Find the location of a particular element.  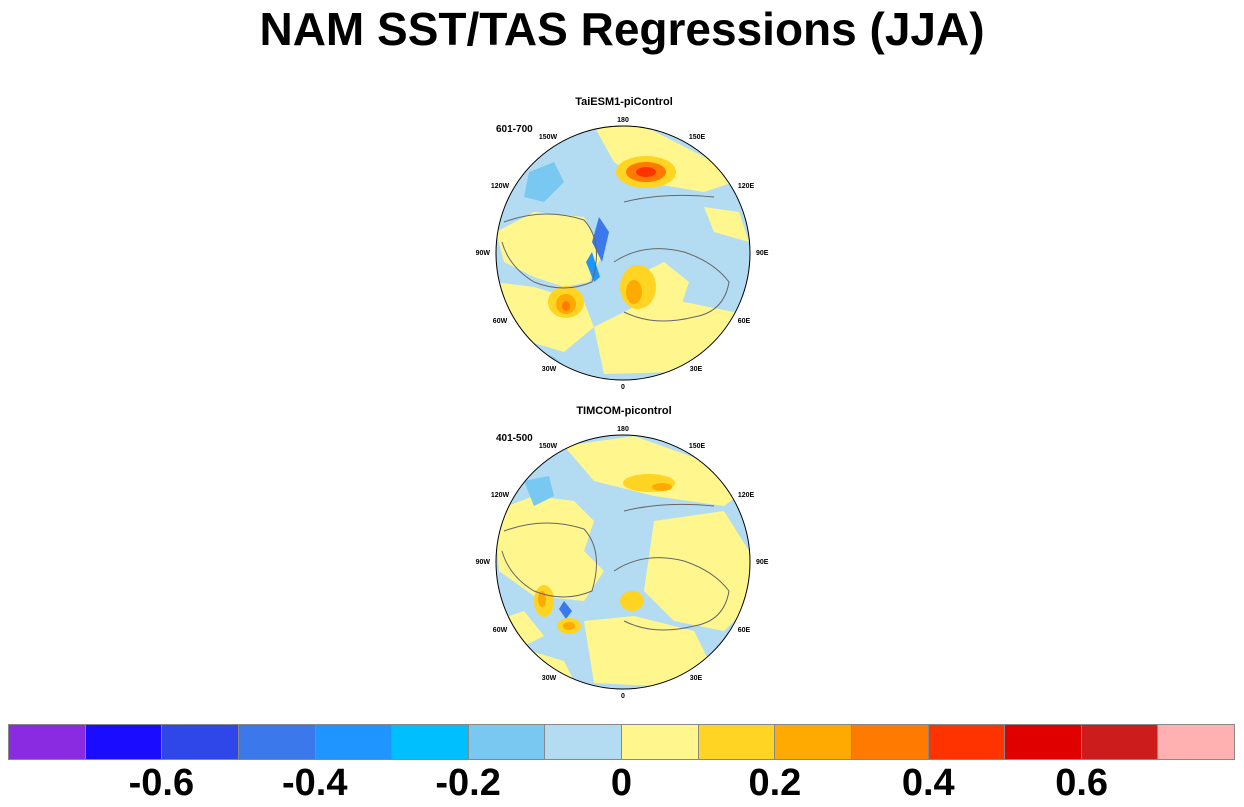

panel-1-lon-150e: 150E is located at coordinates (697, 137).